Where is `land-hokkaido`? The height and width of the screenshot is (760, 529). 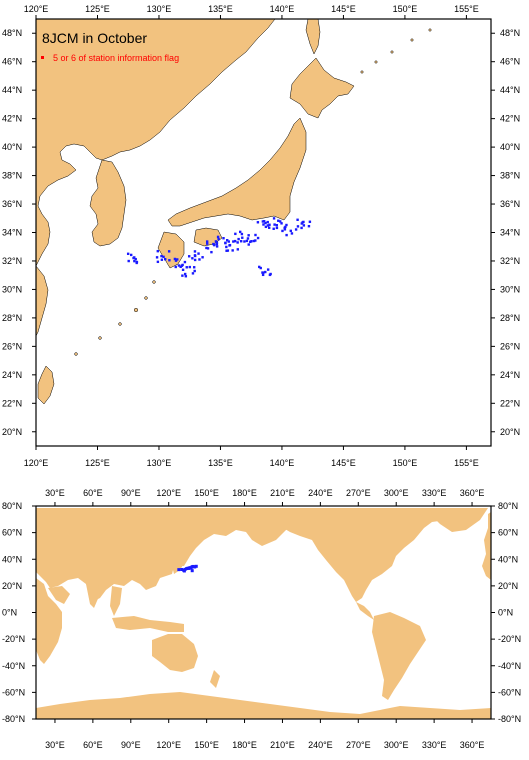
land-hokkaido is located at coordinates (322, 88).